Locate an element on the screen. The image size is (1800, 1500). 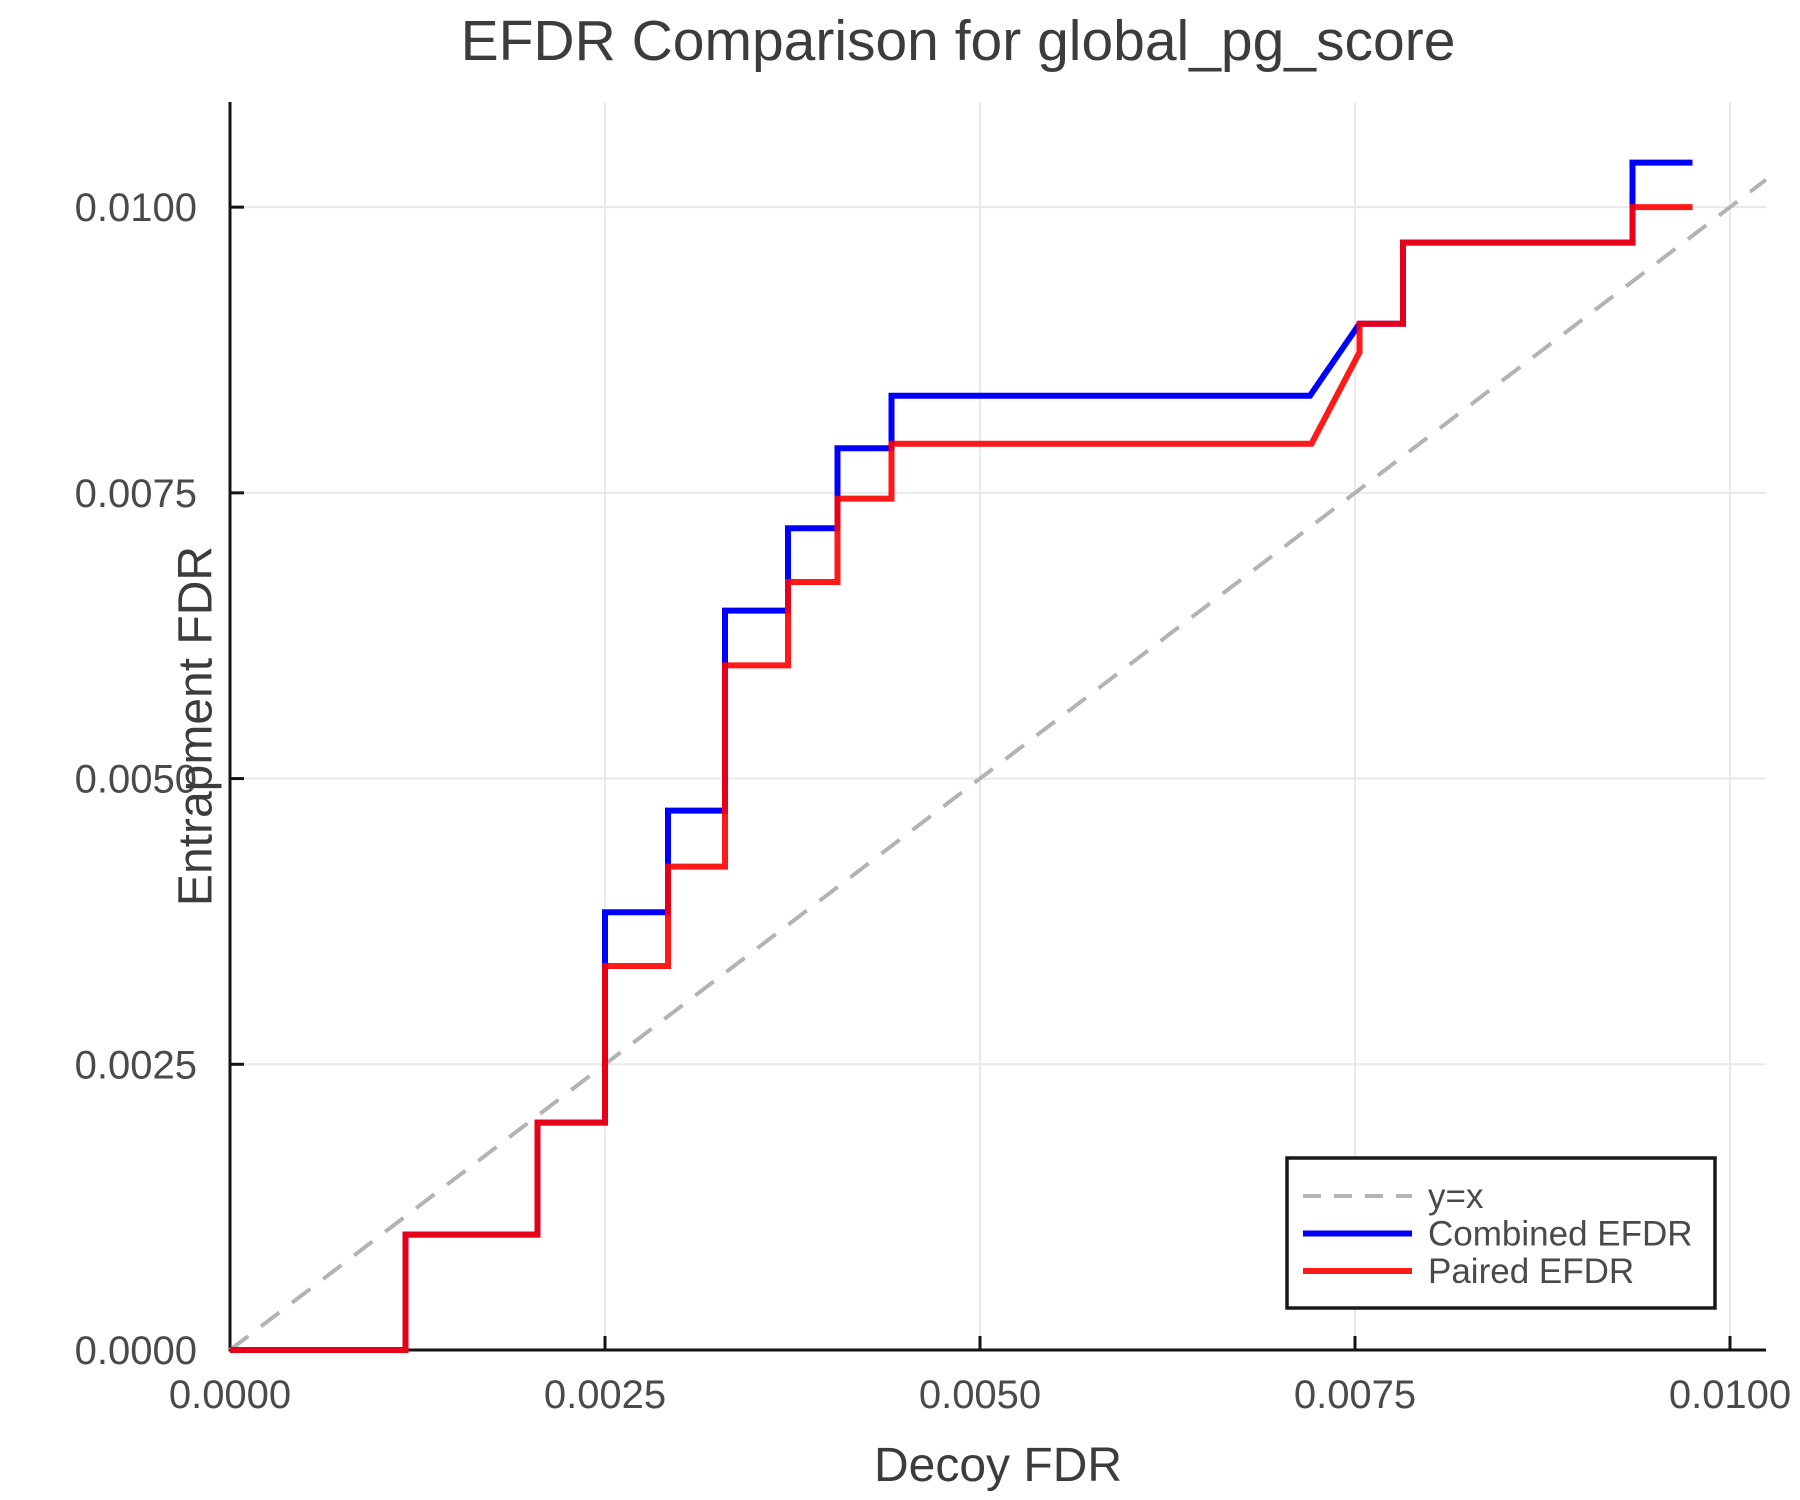
chart-title: EFDR Comparison for global_pg_score is located at coordinates (958, 41).